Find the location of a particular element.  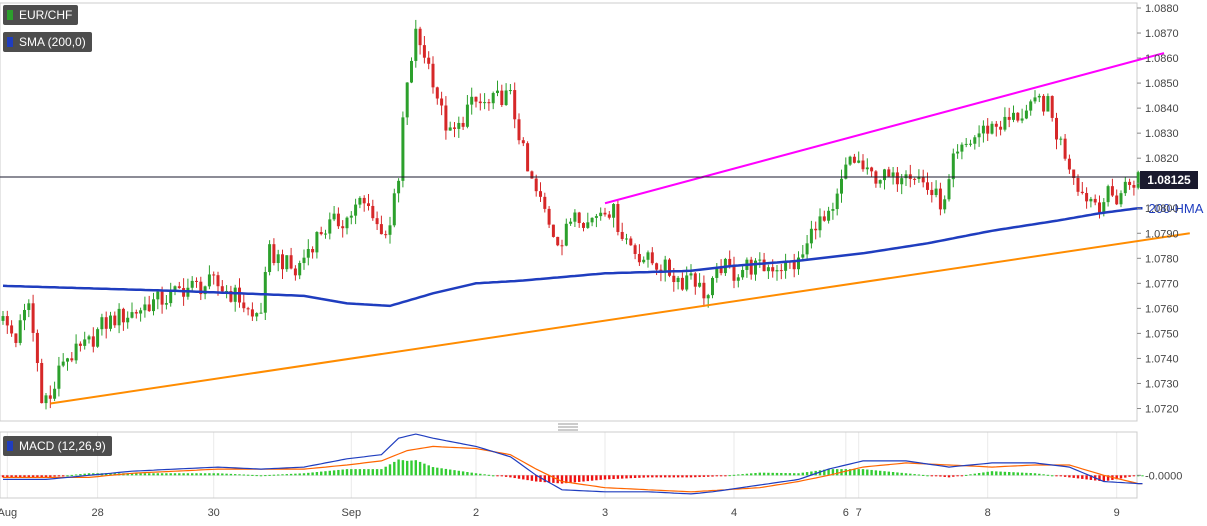

resistance-trendline is located at coordinates (884, 128).